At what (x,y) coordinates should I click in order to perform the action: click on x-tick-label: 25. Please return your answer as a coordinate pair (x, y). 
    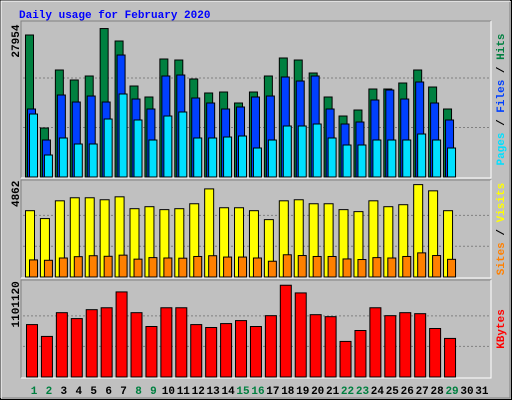
    Looking at the image, I should click on (393, 392).